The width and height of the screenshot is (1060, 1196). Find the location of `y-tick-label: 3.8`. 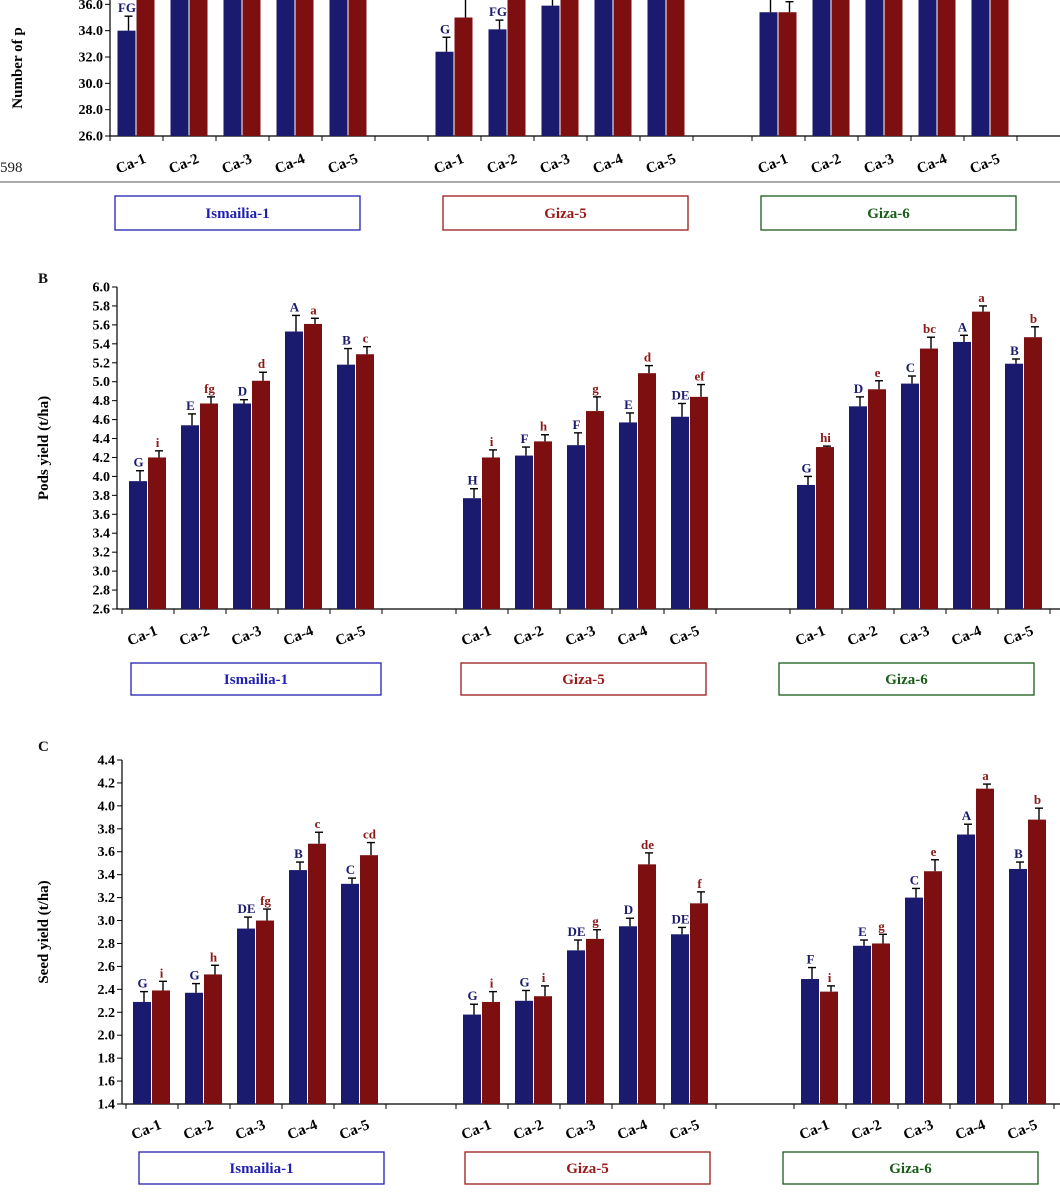

y-tick-label: 3.8 is located at coordinates (102, 496).